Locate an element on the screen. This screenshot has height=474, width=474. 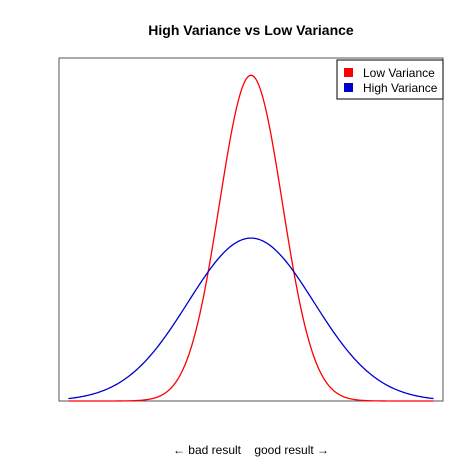
legend-label-low-variance: Low Variance is located at coordinates (399, 73).